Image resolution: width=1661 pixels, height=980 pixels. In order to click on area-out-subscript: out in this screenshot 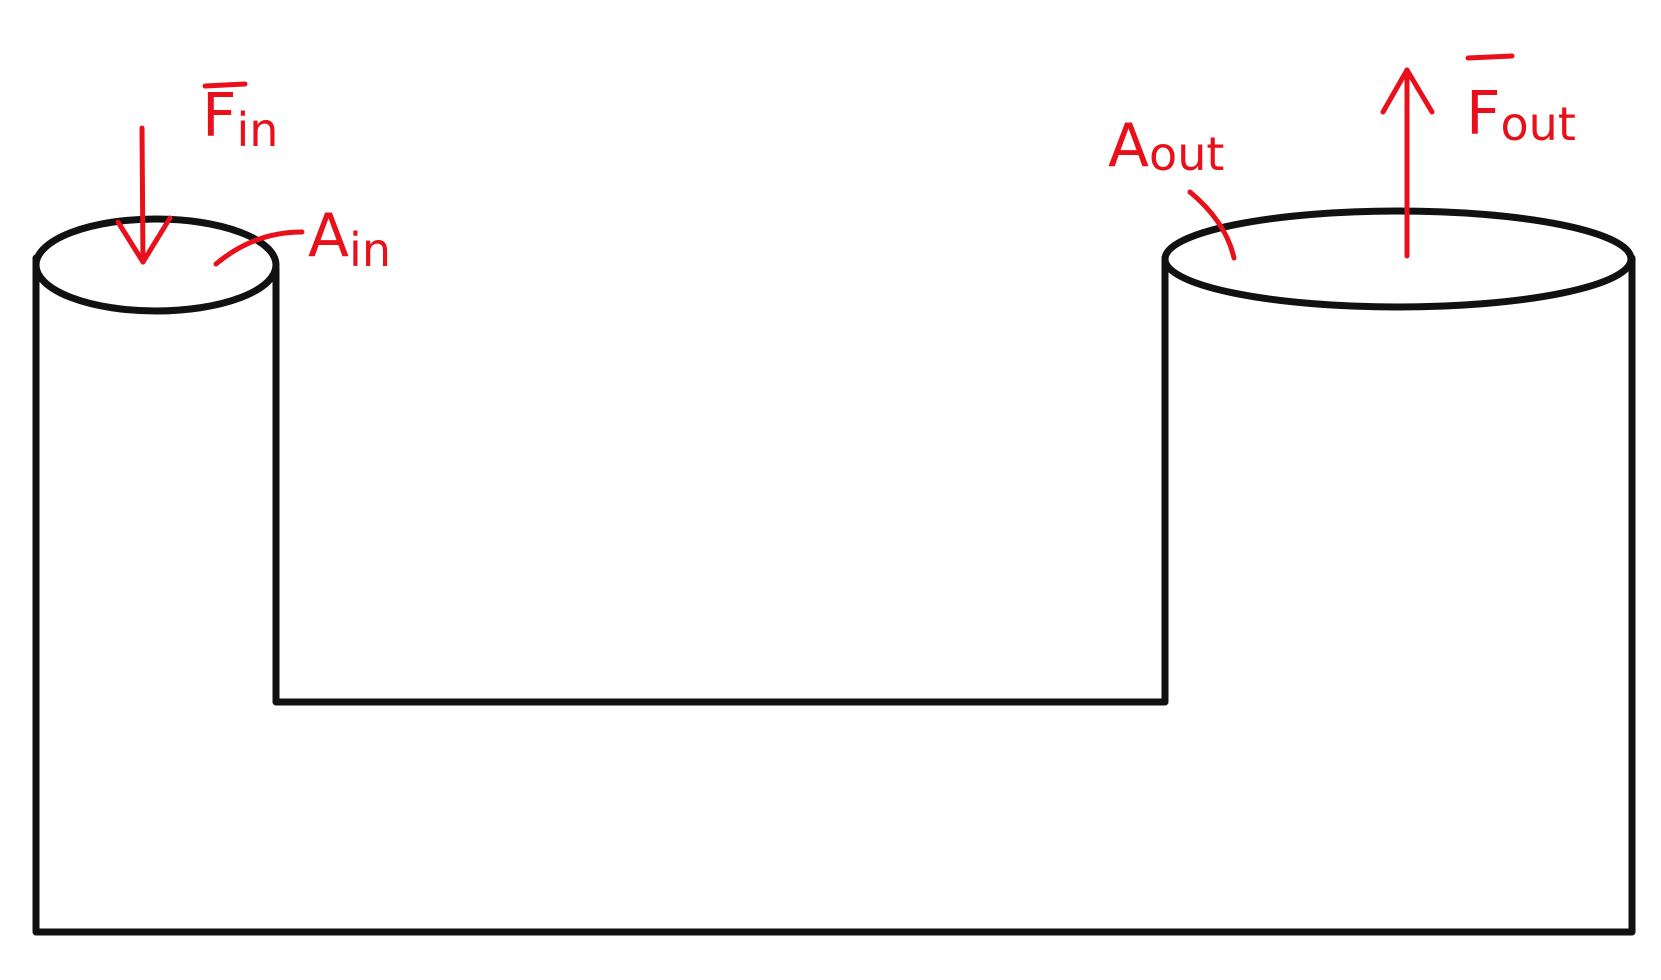, I will do `click(1186, 154)`.